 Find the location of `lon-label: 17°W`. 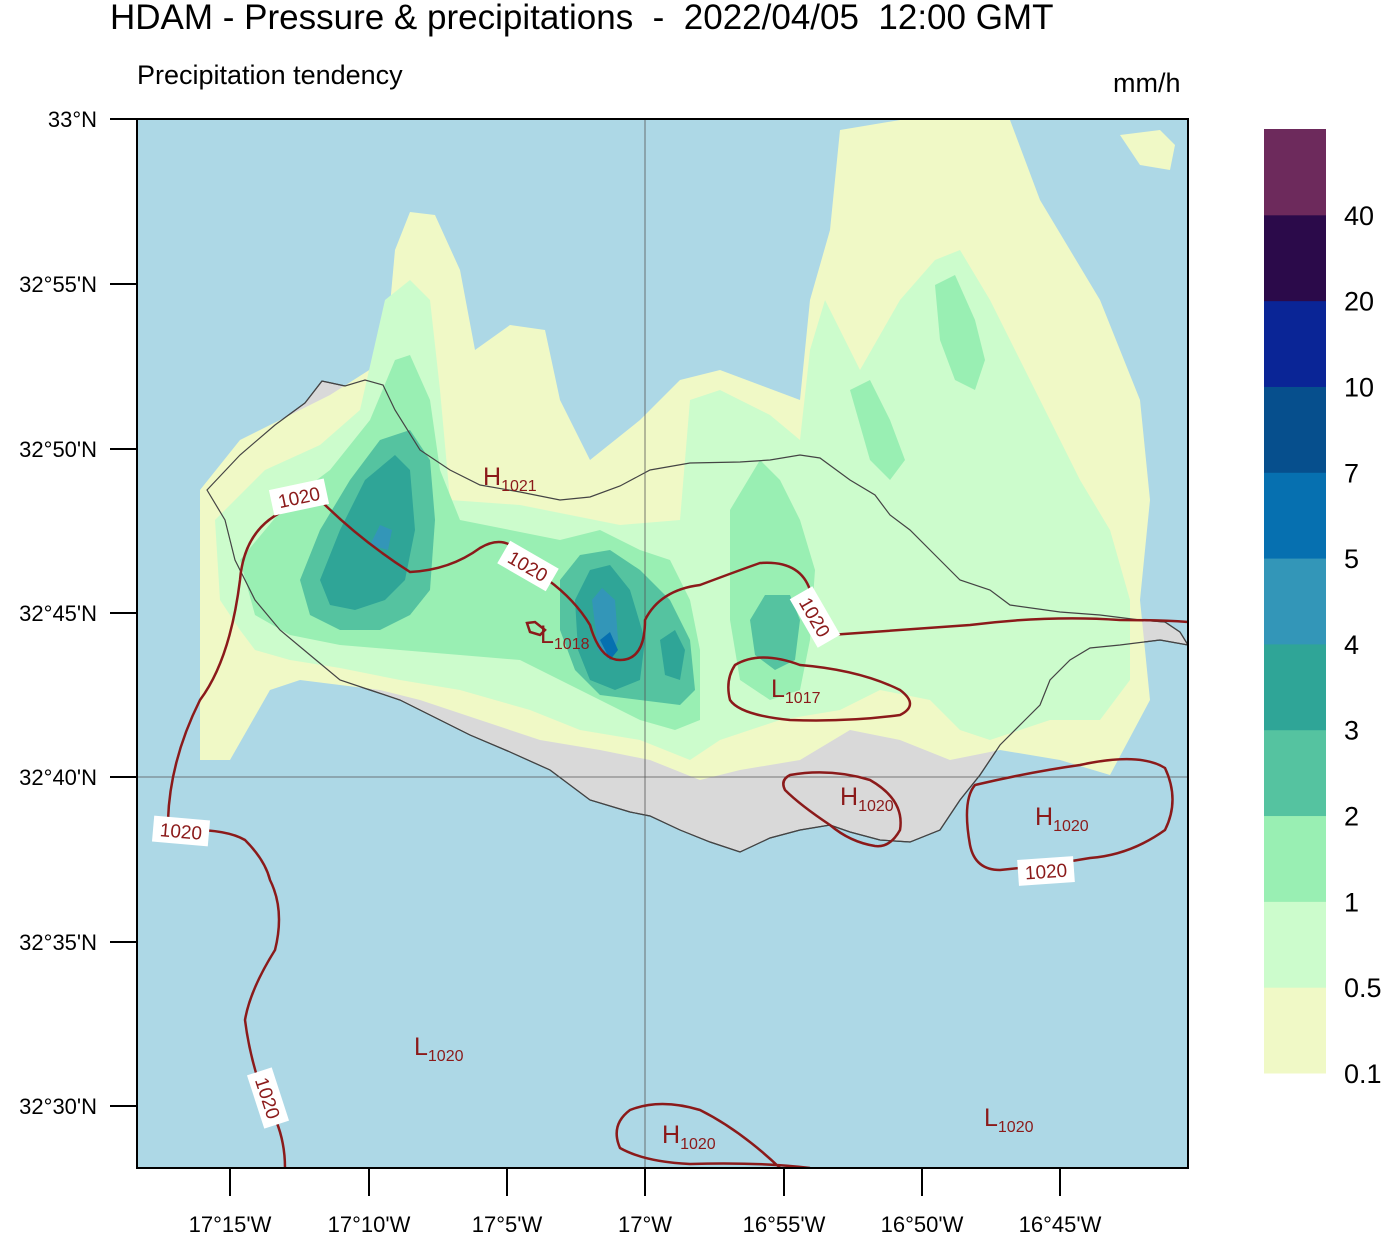

lon-label: 17°W is located at coordinates (645, 1223).